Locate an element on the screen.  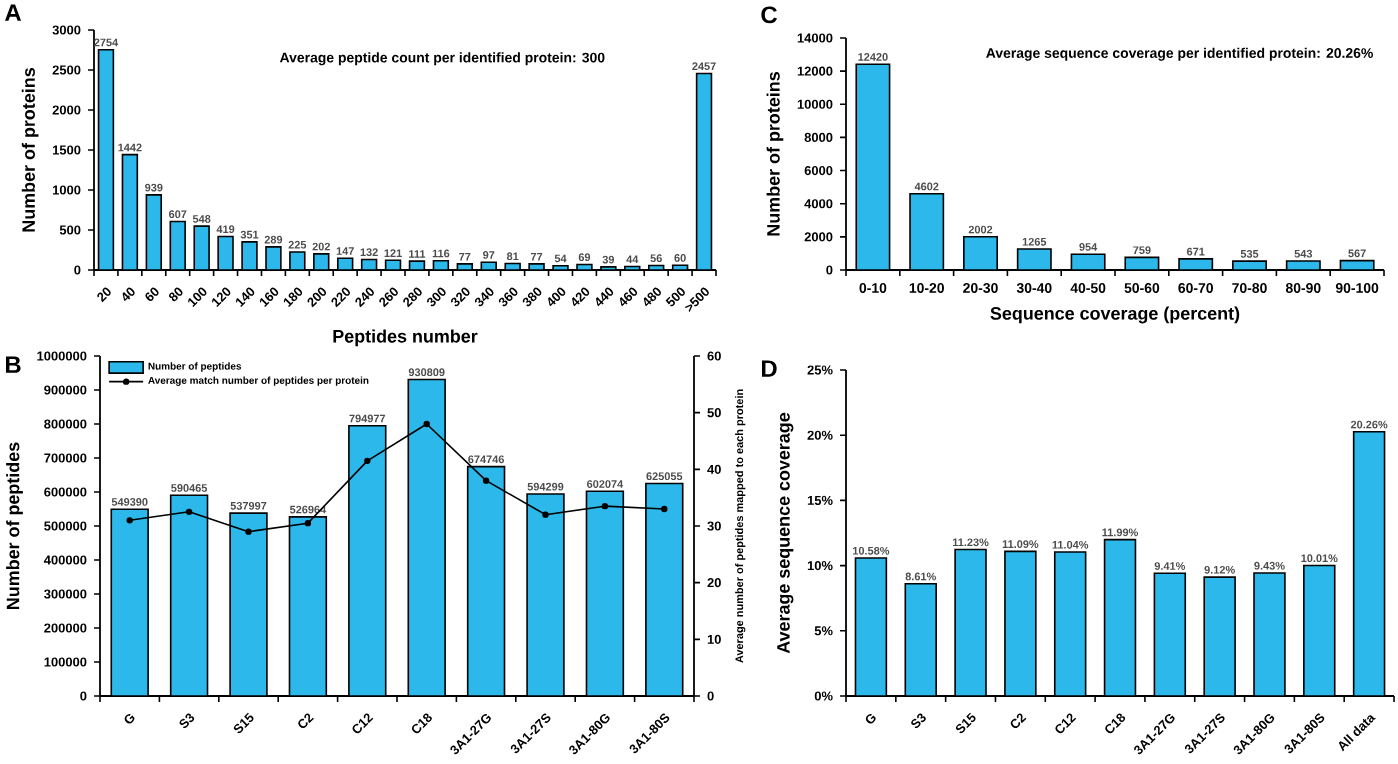
x-axis-title: Peptides number is located at coordinates (405, 338).